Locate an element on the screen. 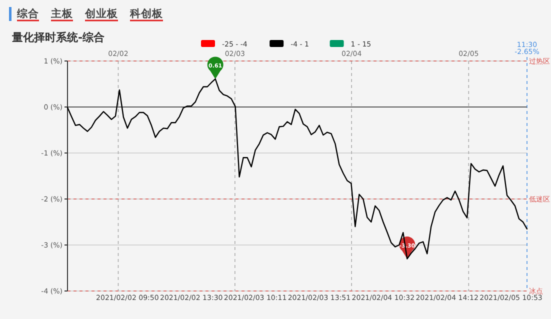 The height and width of the screenshot is (319, 551). text: 创业板 is located at coordinates (101, 13).